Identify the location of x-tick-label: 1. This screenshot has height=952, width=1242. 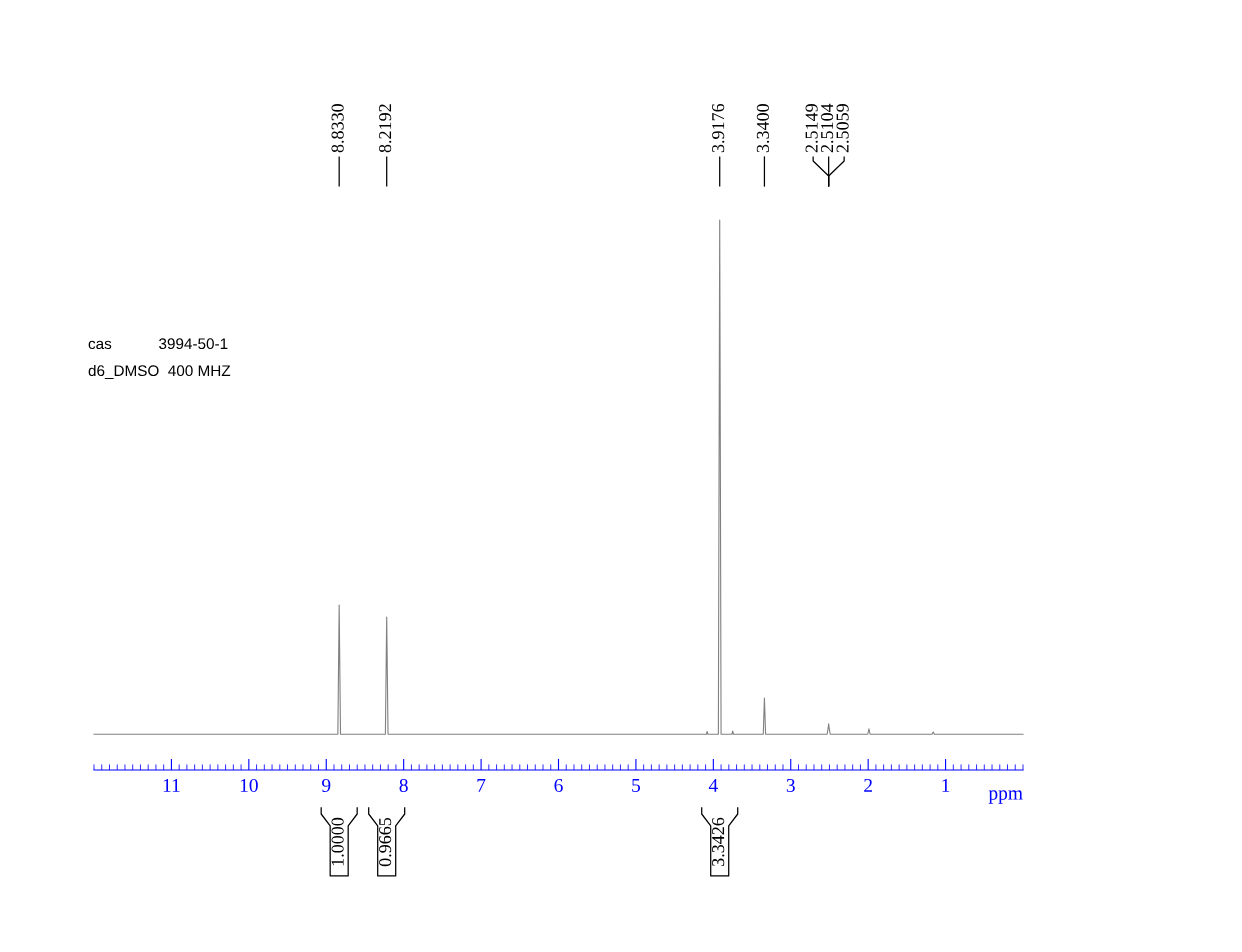
(946, 785).